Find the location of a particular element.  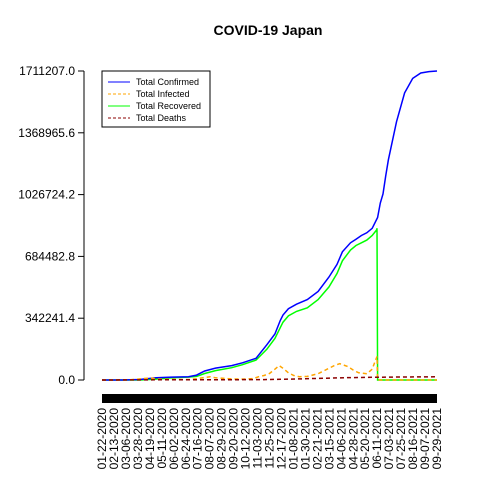

x-tick-label: 04-28-2021 is located at coordinates (353, 439).